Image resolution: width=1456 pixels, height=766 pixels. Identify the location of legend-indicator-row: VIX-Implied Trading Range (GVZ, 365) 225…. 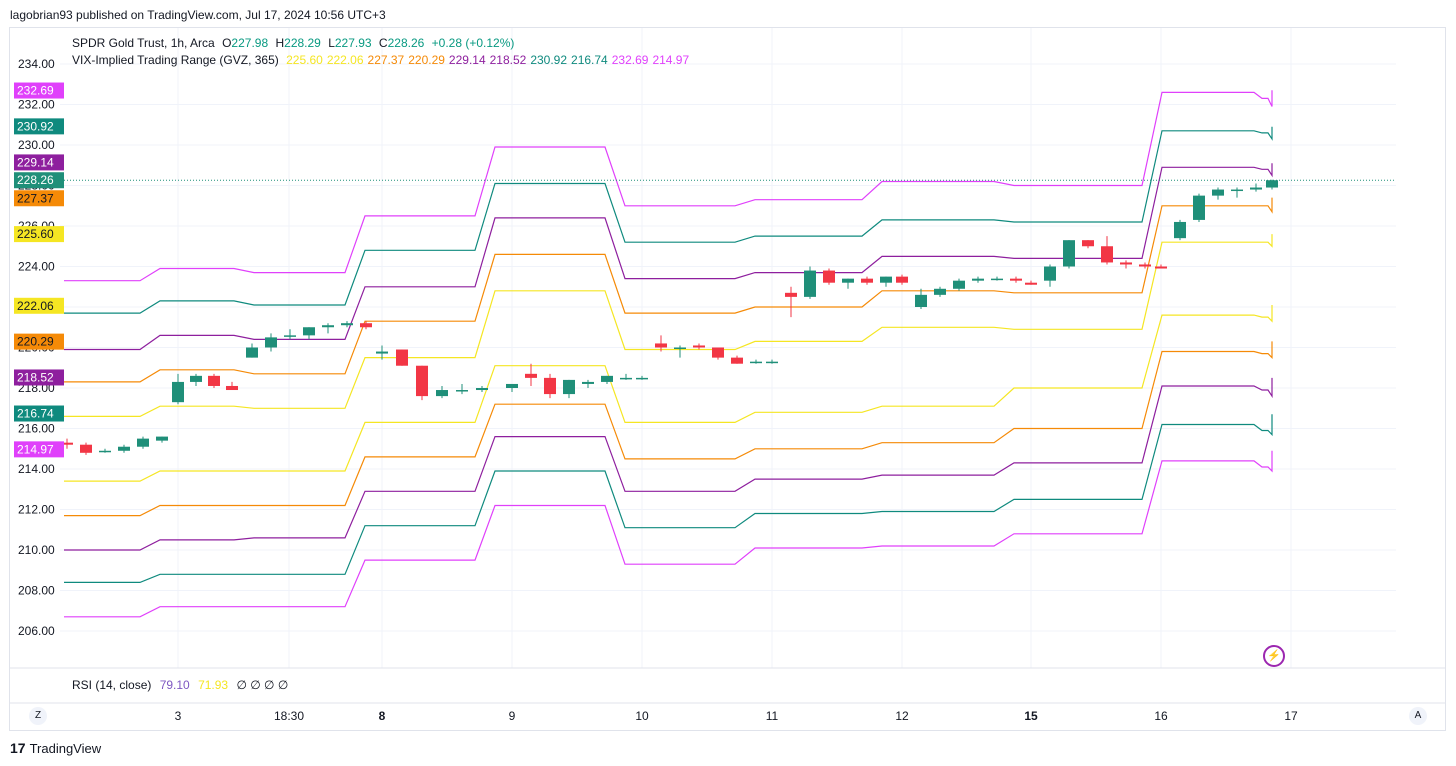
(384, 60).